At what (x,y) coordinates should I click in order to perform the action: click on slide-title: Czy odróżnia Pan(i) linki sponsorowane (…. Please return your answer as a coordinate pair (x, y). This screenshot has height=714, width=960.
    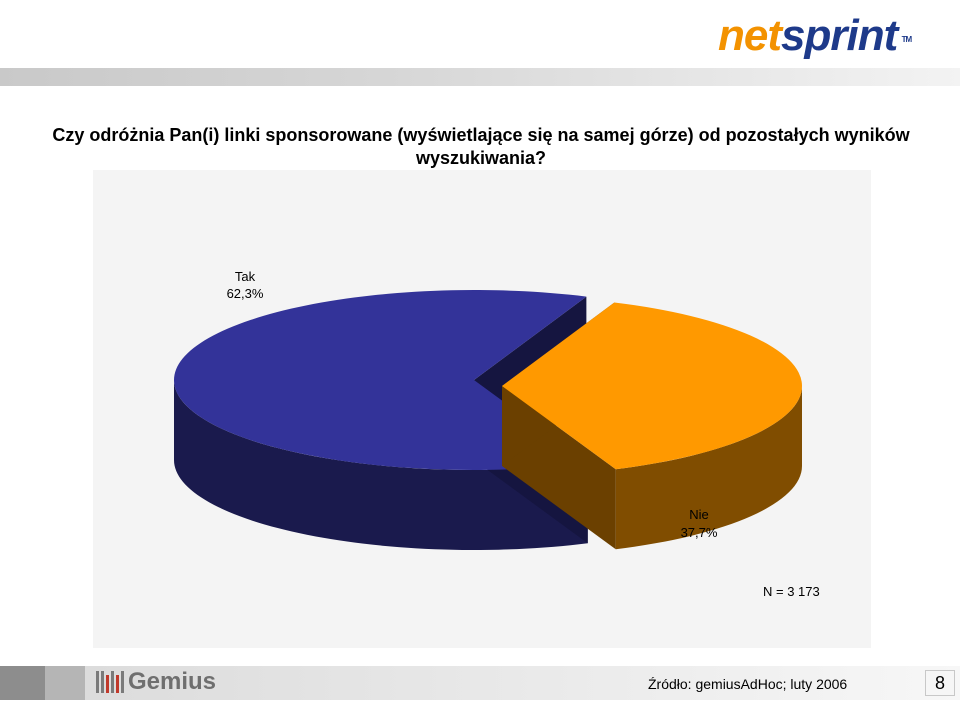
    Looking at the image, I should click on (481, 146).